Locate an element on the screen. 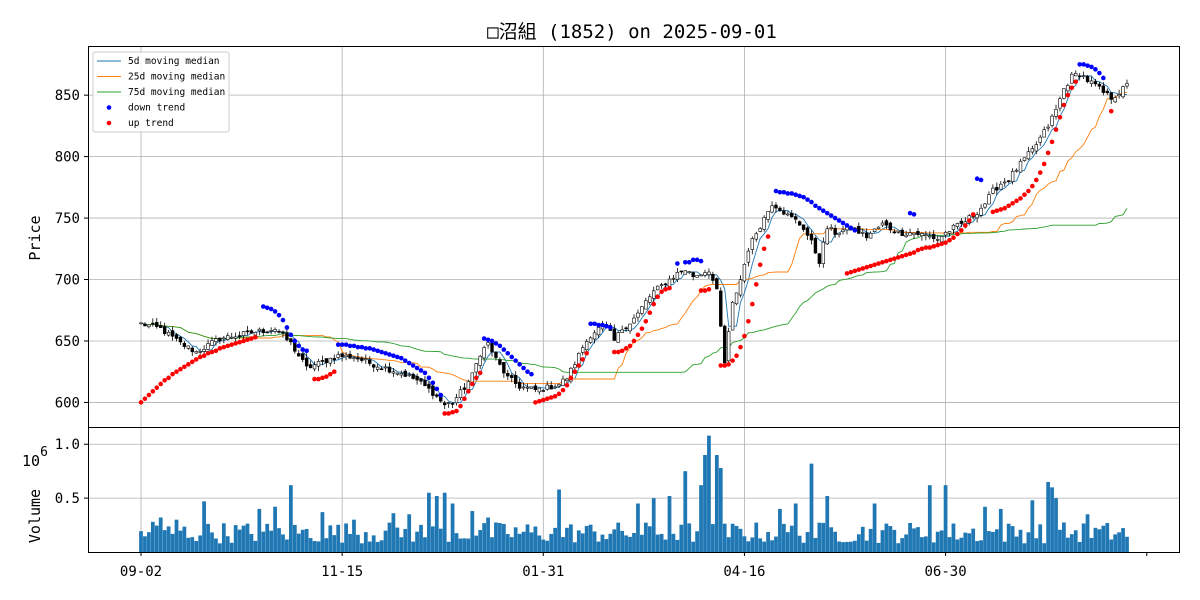 The image size is (1200, 600). volume-scale-label: 106 is located at coordinates (35, 457).